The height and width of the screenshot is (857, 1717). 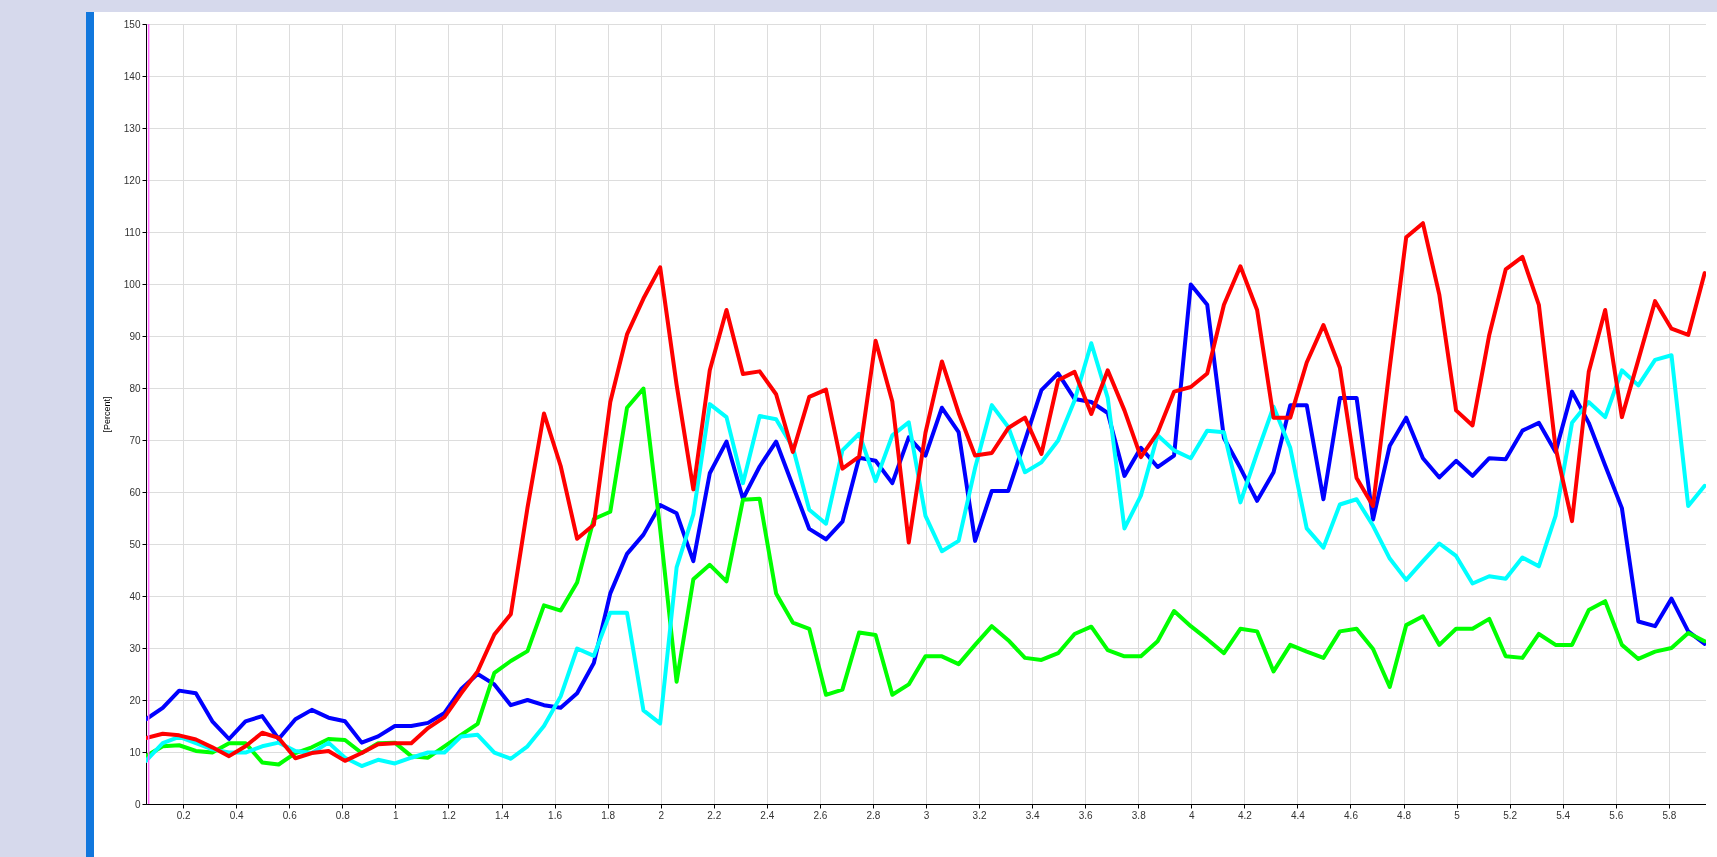 What do you see at coordinates (1086, 815) in the screenshot?
I see `x-tick-label: 3.6` at bounding box center [1086, 815].